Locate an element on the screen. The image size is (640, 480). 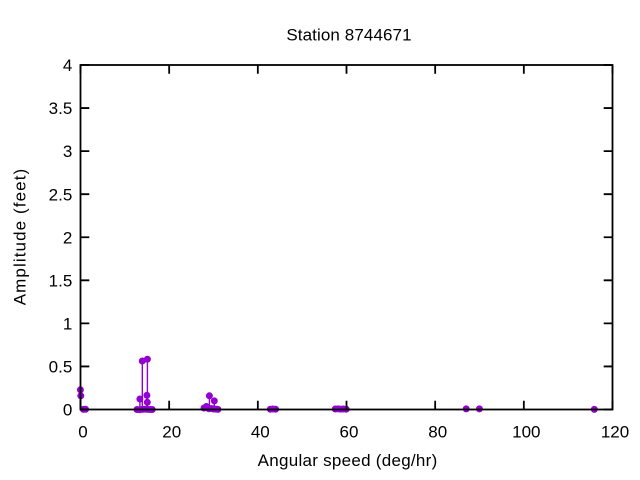
svg-text: Amplitude (feet) is located at coordinates (20, 237).